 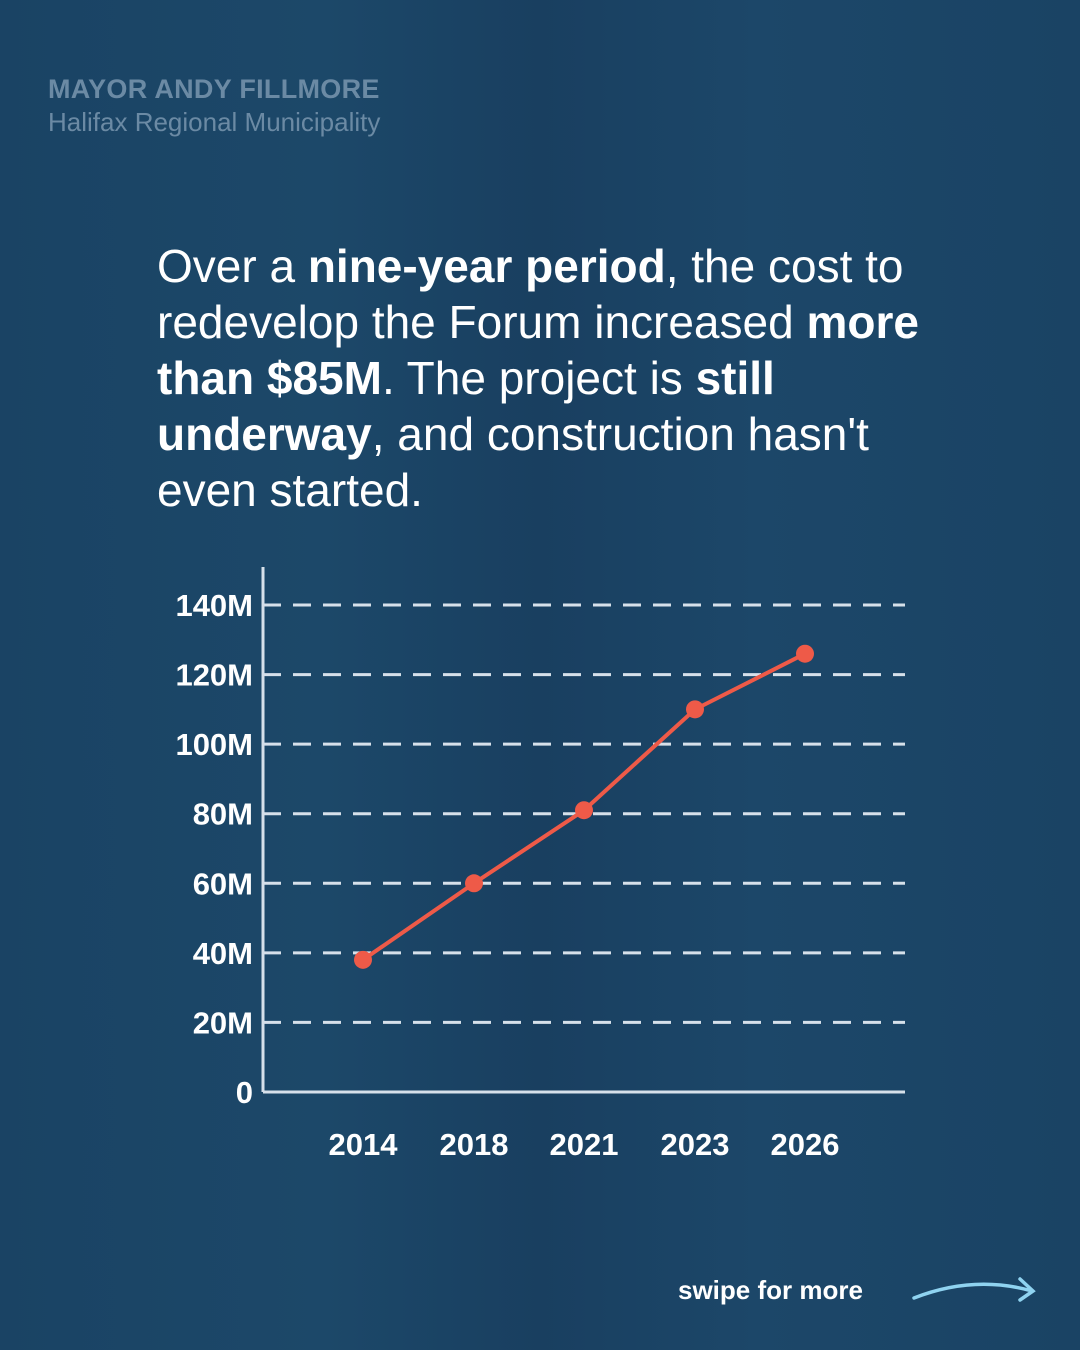 I want to click on author-name: MAYOR ANDY FILLMORE, so click(x=214, y=89).